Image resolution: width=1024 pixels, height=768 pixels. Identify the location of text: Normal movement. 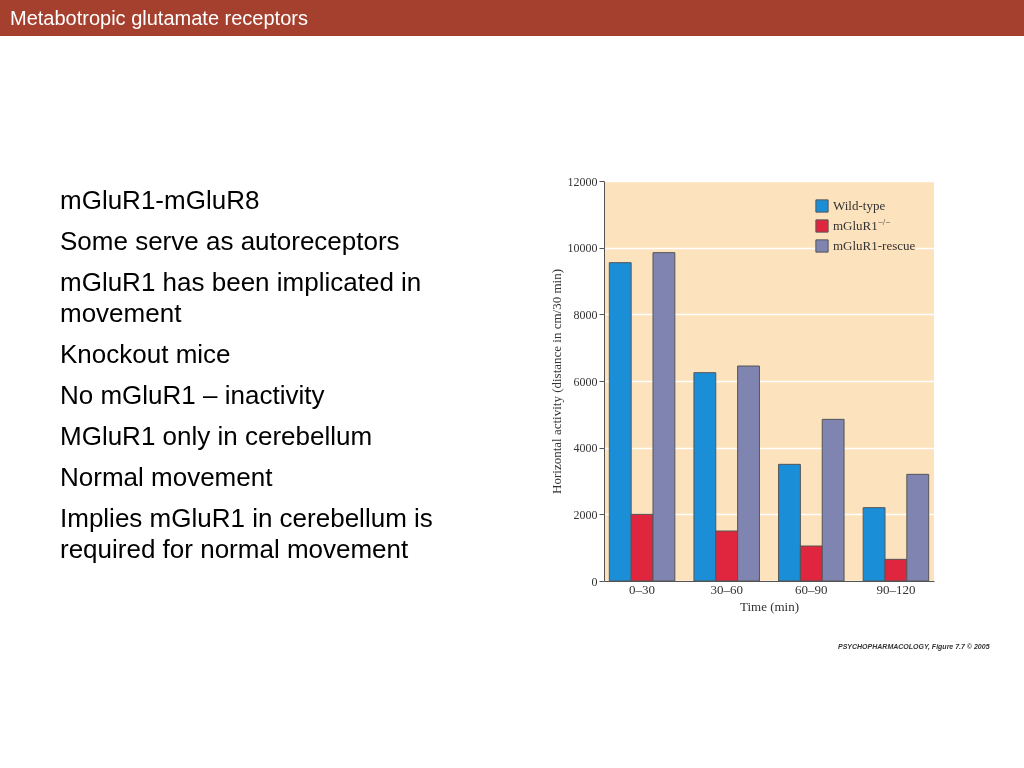
(167, 477).